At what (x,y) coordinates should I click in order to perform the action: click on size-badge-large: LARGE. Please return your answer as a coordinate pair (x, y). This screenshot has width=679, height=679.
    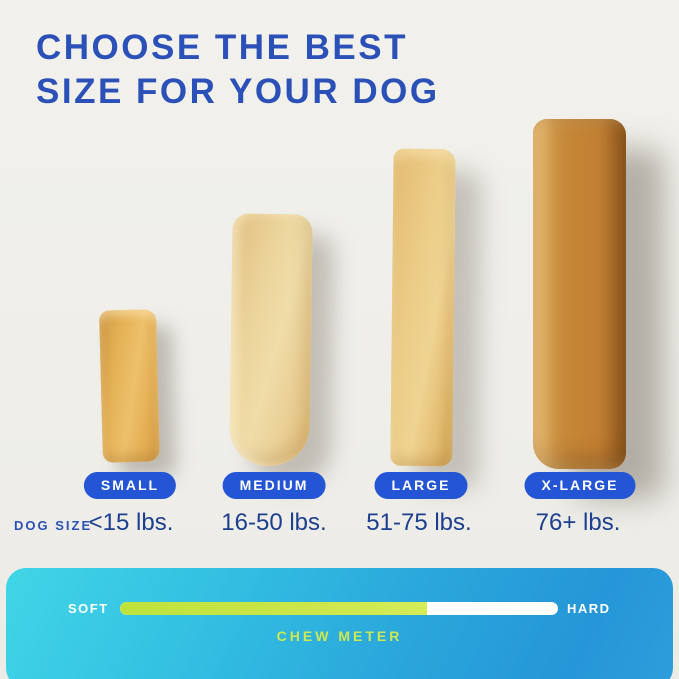
    Looking at the image, I should click on (421, 485).